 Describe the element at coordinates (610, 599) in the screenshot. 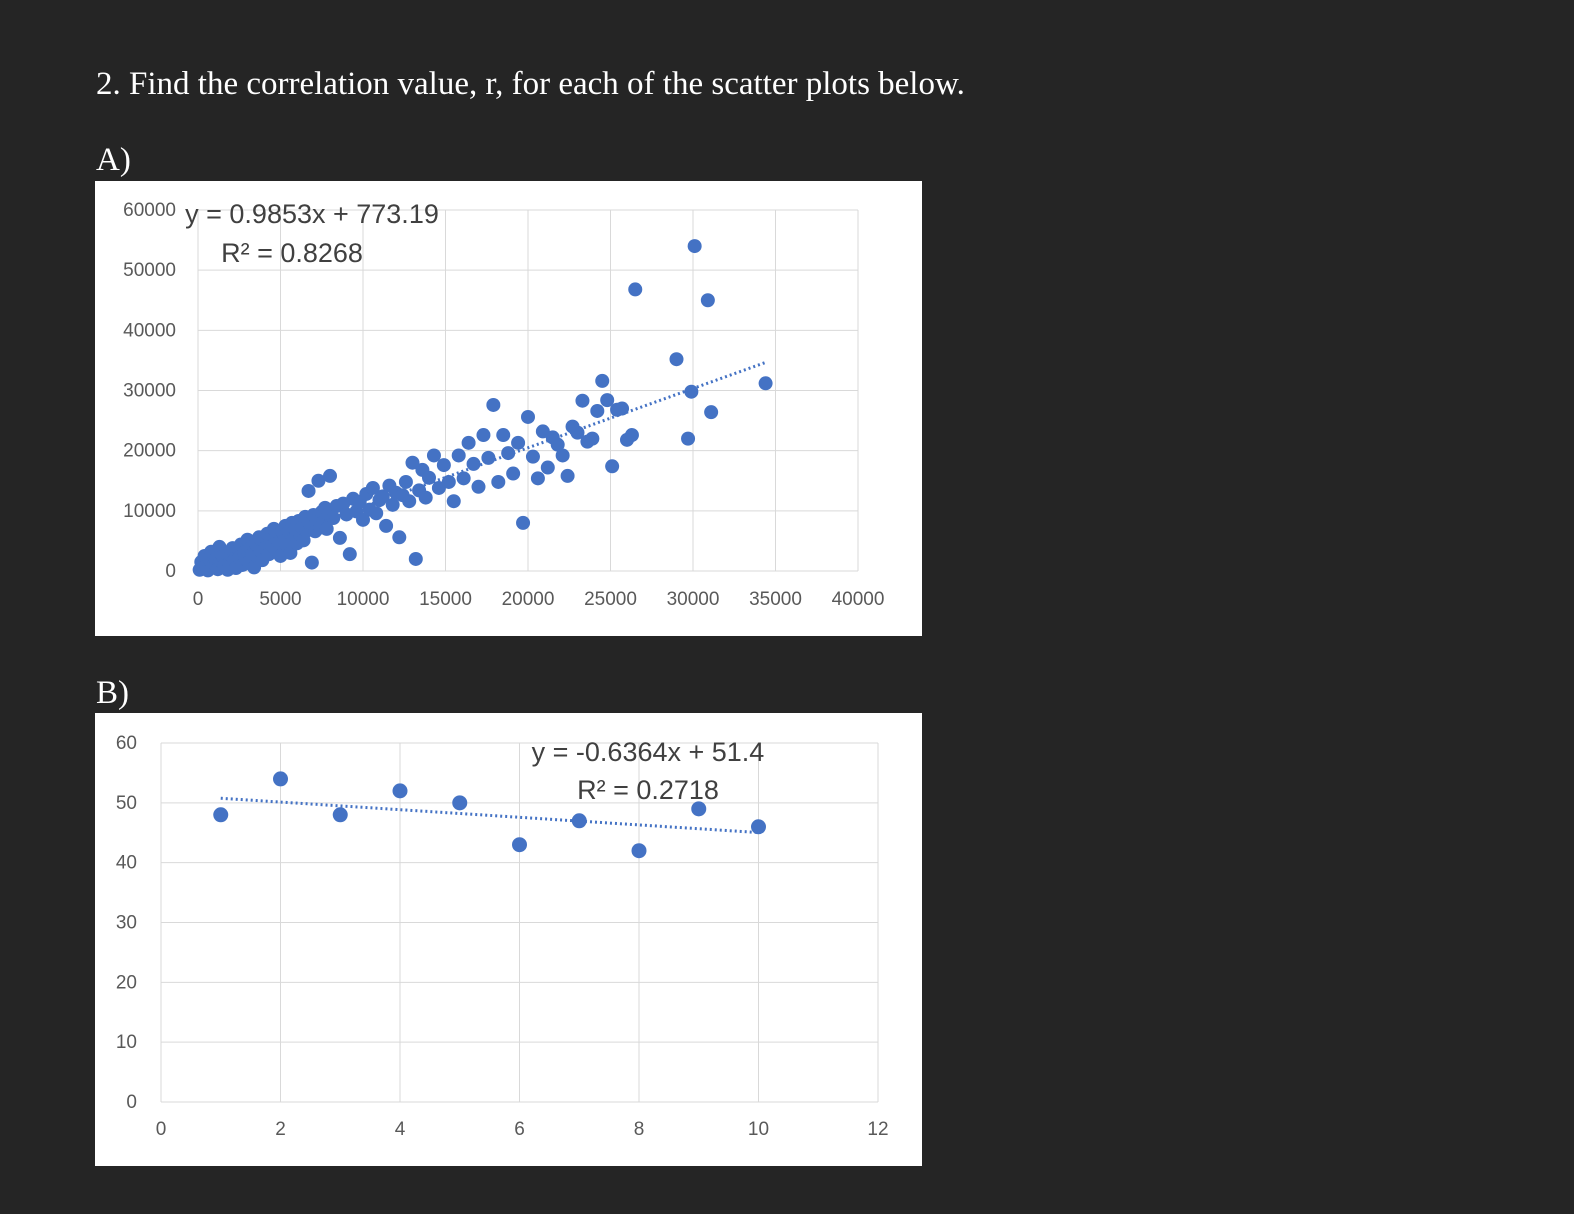

I see `chart-a-x-tick-label: 25000` at that location.